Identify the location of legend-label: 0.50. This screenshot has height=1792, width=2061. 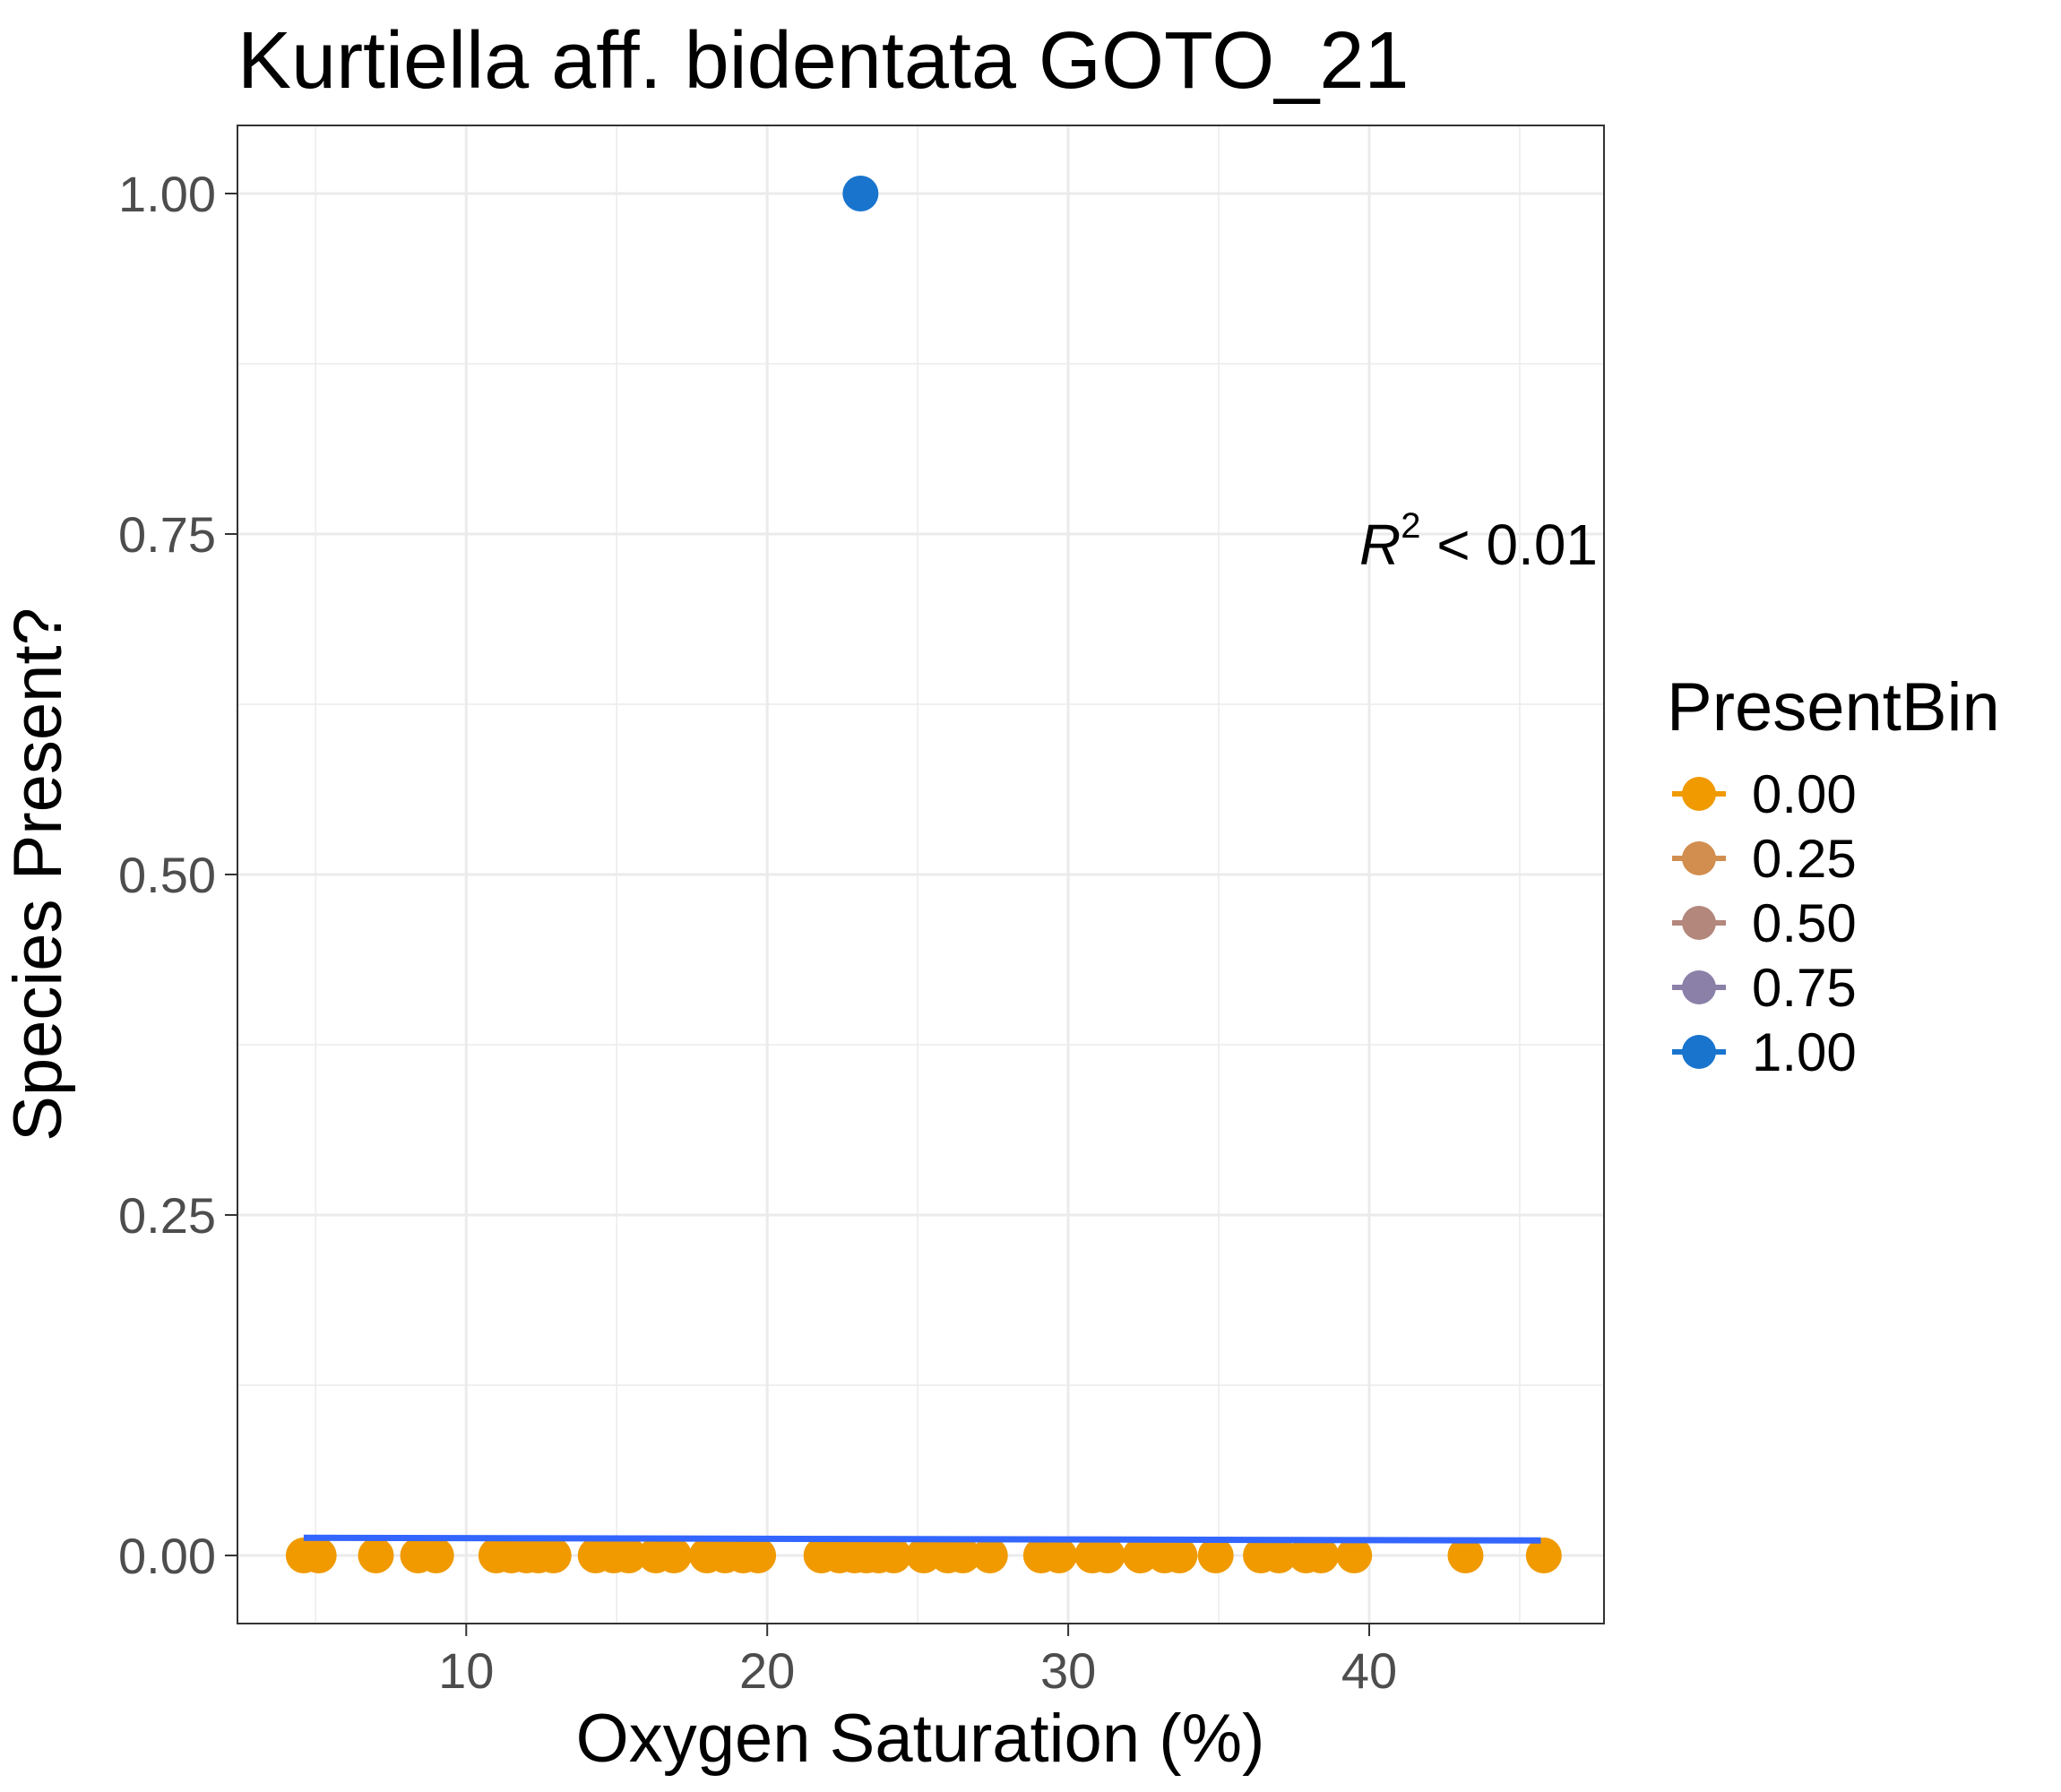
(1804, 923).